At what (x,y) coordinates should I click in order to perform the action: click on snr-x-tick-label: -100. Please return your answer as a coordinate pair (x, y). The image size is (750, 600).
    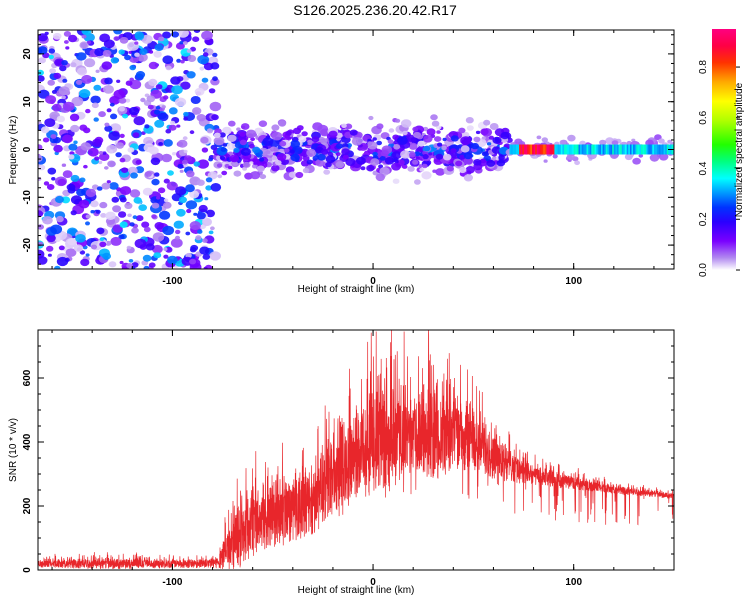
    Looking at the image, I should click on (172, 582).